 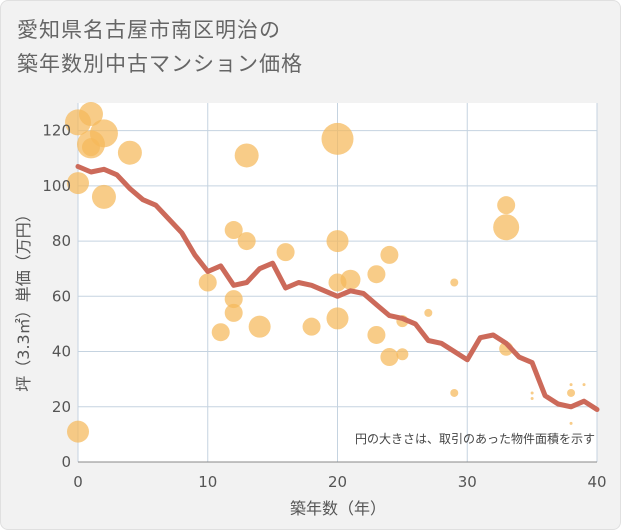 What do you see at coordinates (23, 298) in the screenshot?
I see `y-axis-label: 坪（3.3㎡）単価（万円）` at bounding box center [23, 298].